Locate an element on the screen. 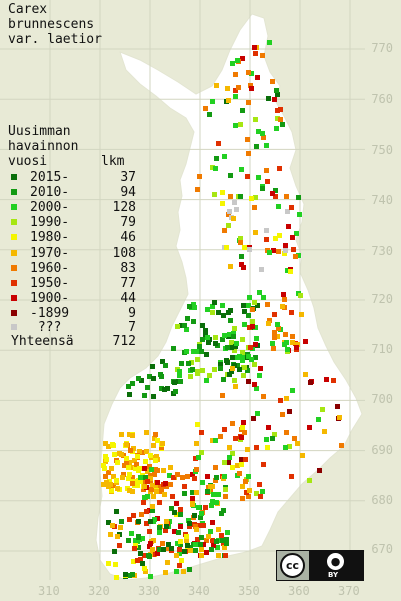 The image size is (401, 601). map-title-line-2: brunnescens is located at coordinates (51, 24).